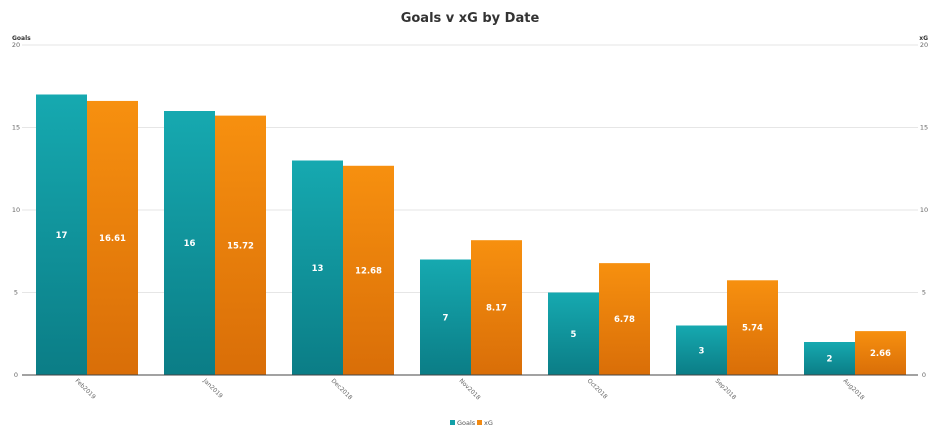  I want to click on xg-data-label: 12.68, so click(368, 271).